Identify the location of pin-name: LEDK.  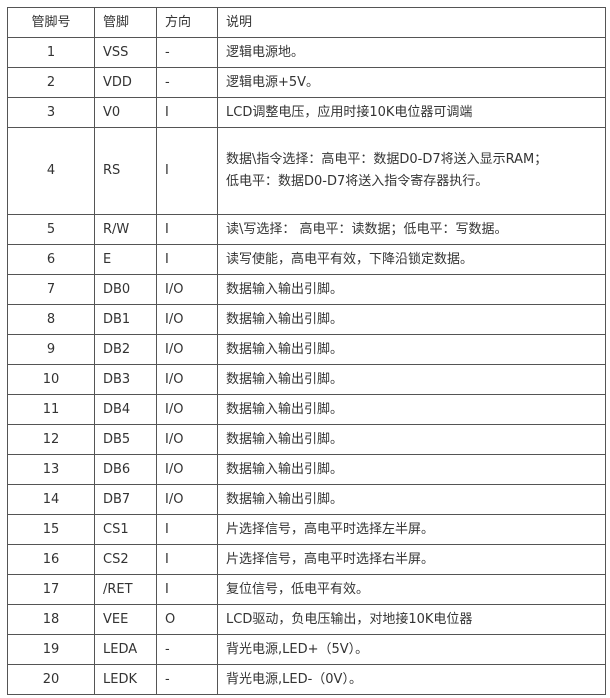
(125, 679).